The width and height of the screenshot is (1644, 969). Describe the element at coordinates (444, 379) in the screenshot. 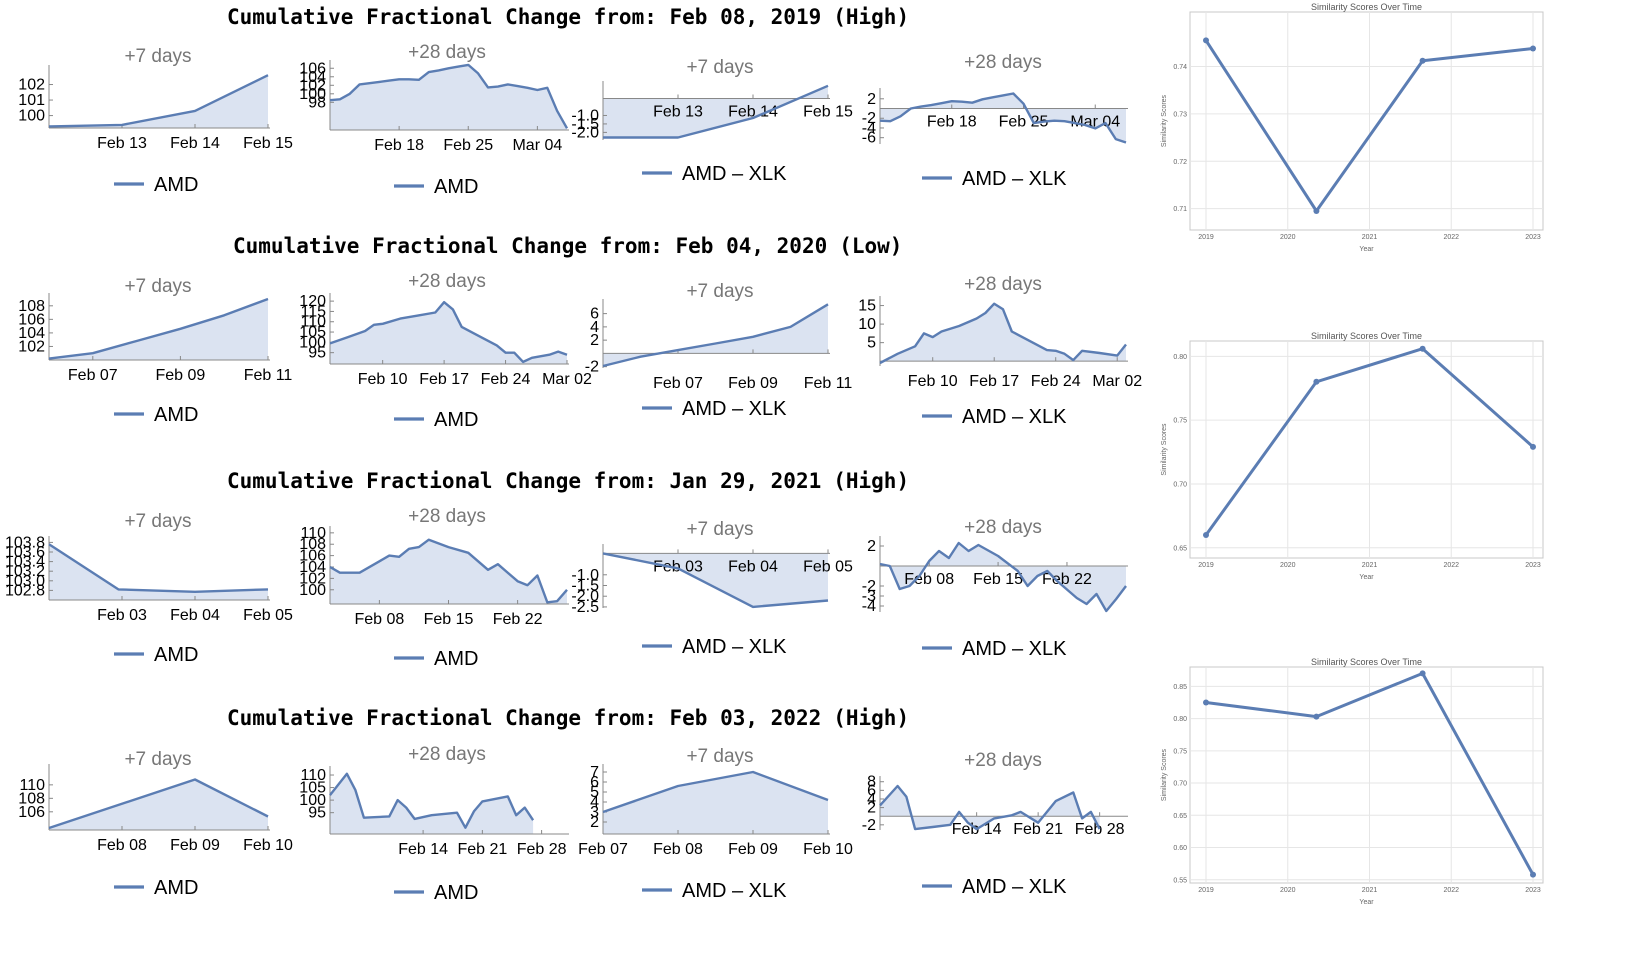

I see `x-tick-label: Feb 17` at that location.